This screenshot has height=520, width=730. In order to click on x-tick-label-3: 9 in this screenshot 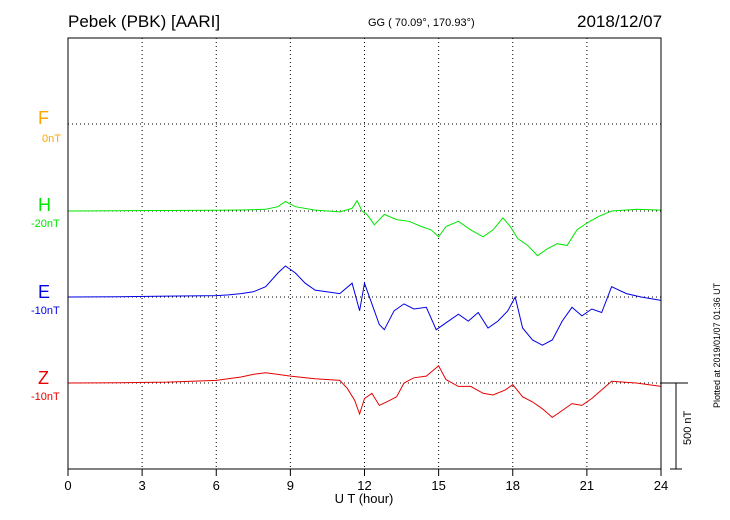, I will do `click(290, 485)`.